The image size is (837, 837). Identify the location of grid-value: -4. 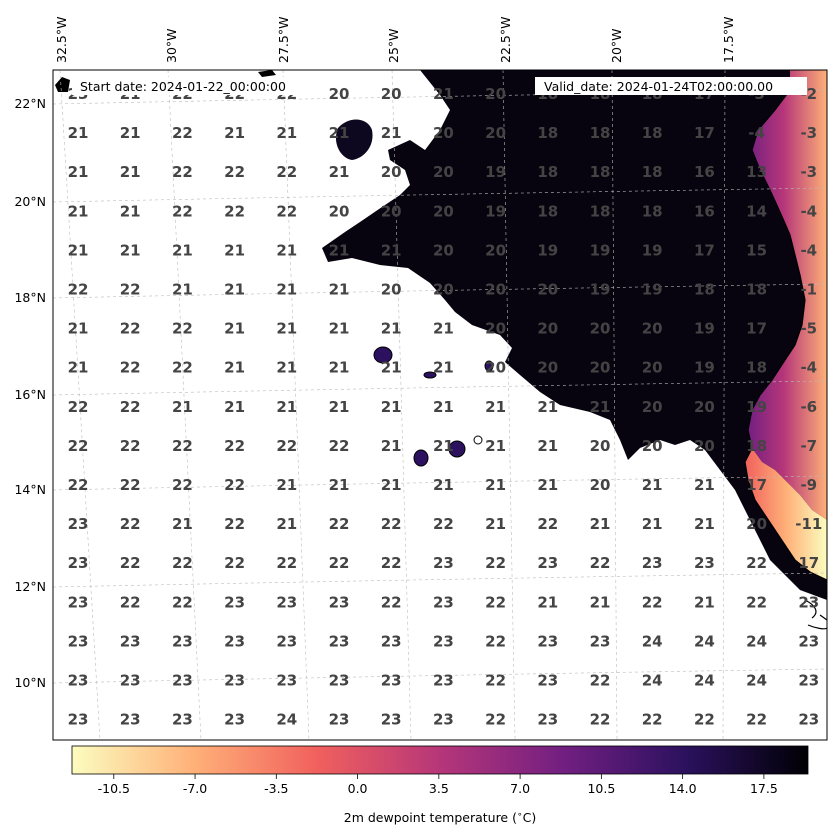
(756, 133).